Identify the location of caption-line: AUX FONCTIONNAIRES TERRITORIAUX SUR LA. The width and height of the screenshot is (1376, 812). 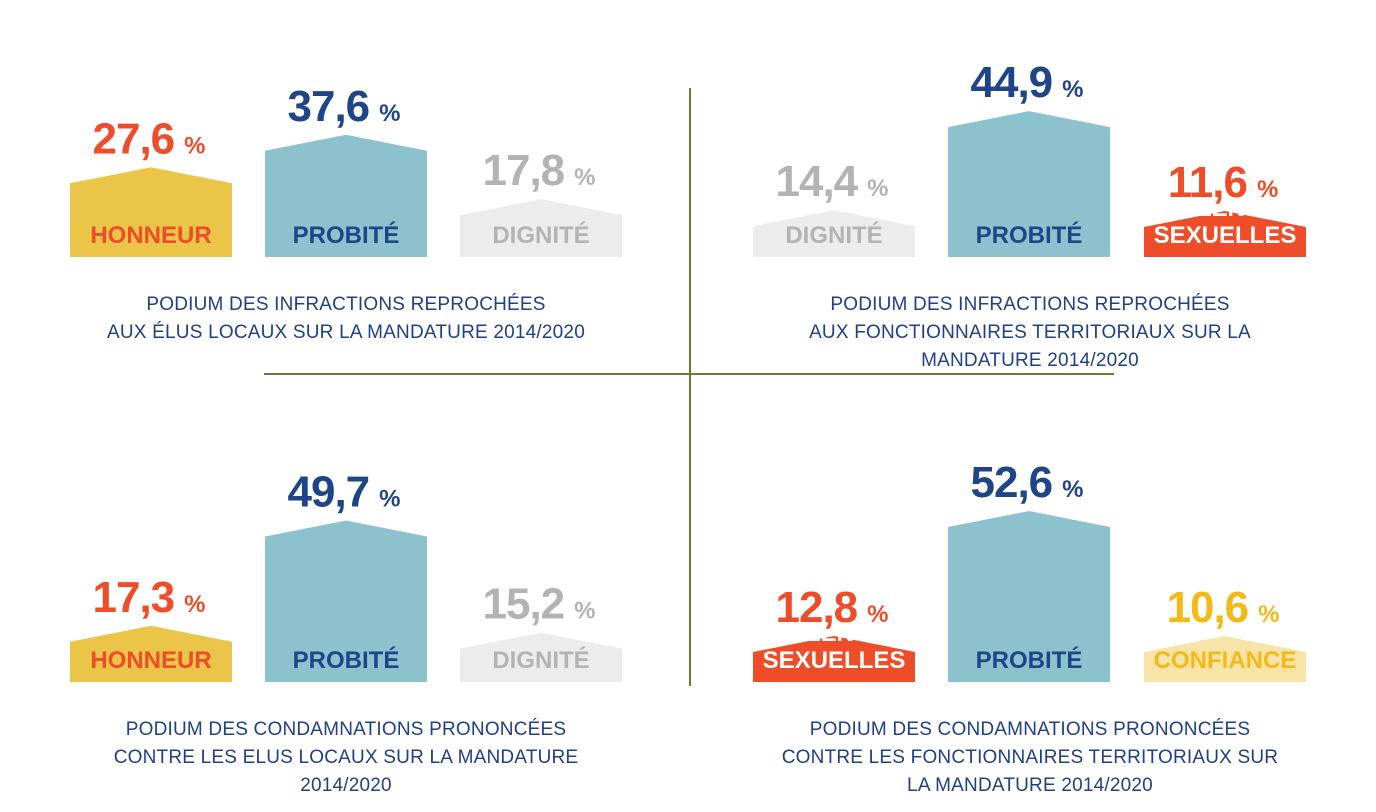
(1030, 332).